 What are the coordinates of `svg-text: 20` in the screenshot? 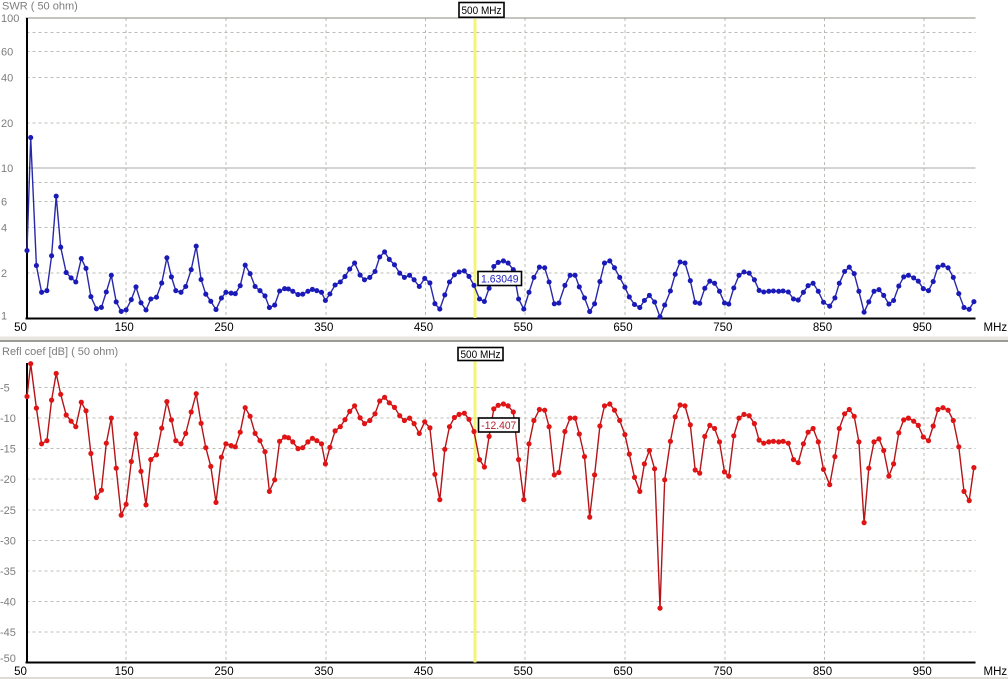 It's located at (7, 124).